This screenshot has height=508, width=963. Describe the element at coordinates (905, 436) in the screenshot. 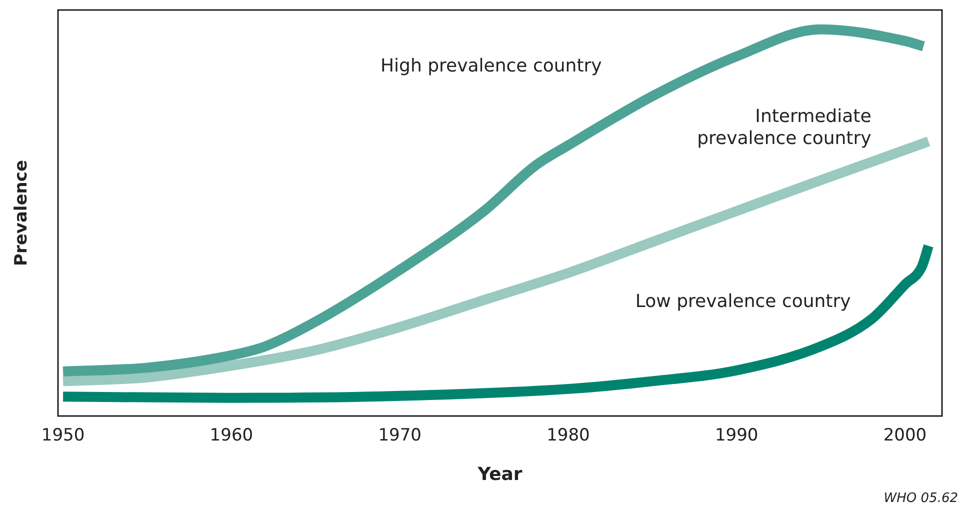

I see `x-tick-label: 2000` at that location.